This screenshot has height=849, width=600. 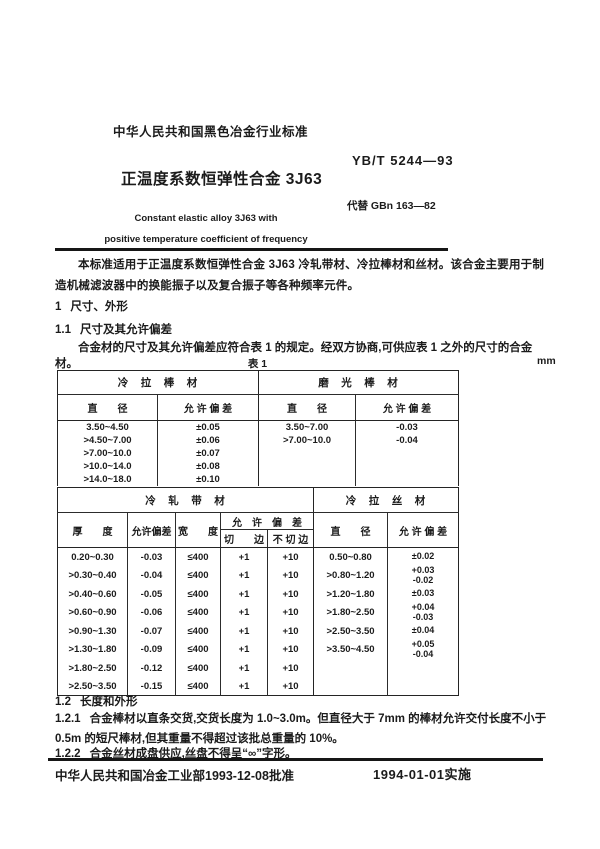 I want to click on table-cell: -0.12, so click(x=151, y=668).